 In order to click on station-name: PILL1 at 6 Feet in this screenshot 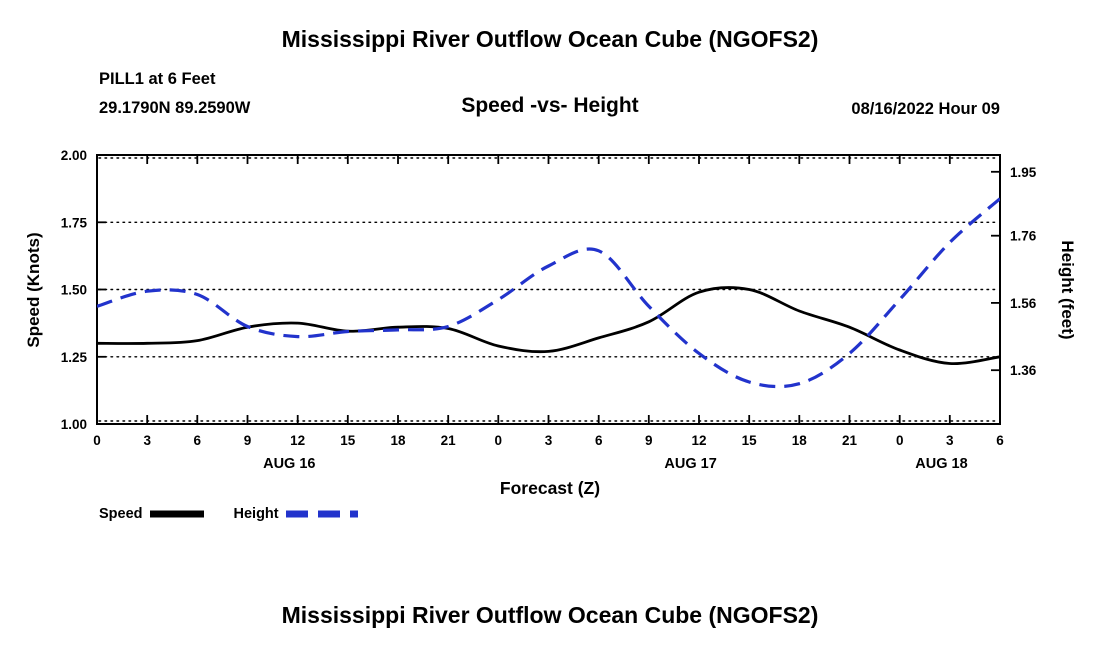, I will do `click(157, 79)`.